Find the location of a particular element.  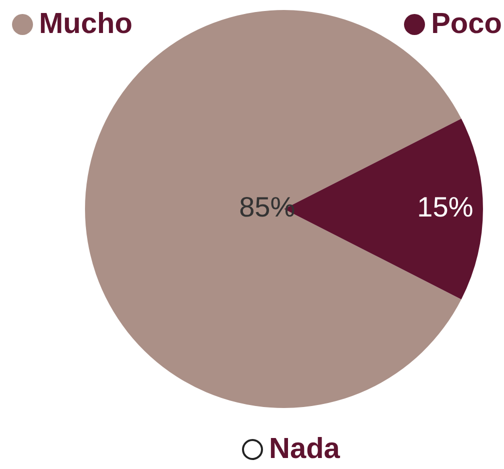

legend-label: Nada is located at coordinates (304, 449).